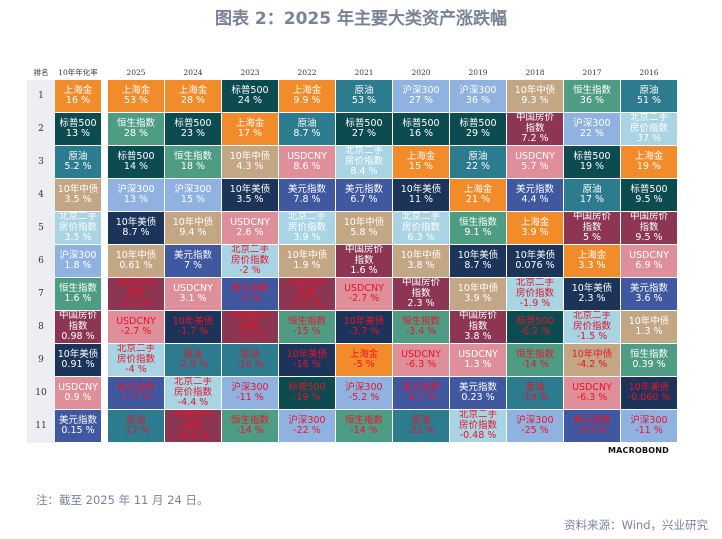 This screenshot has width=722, height=539. I want to click on cell-return-value: 16 %, so click(421, 133).